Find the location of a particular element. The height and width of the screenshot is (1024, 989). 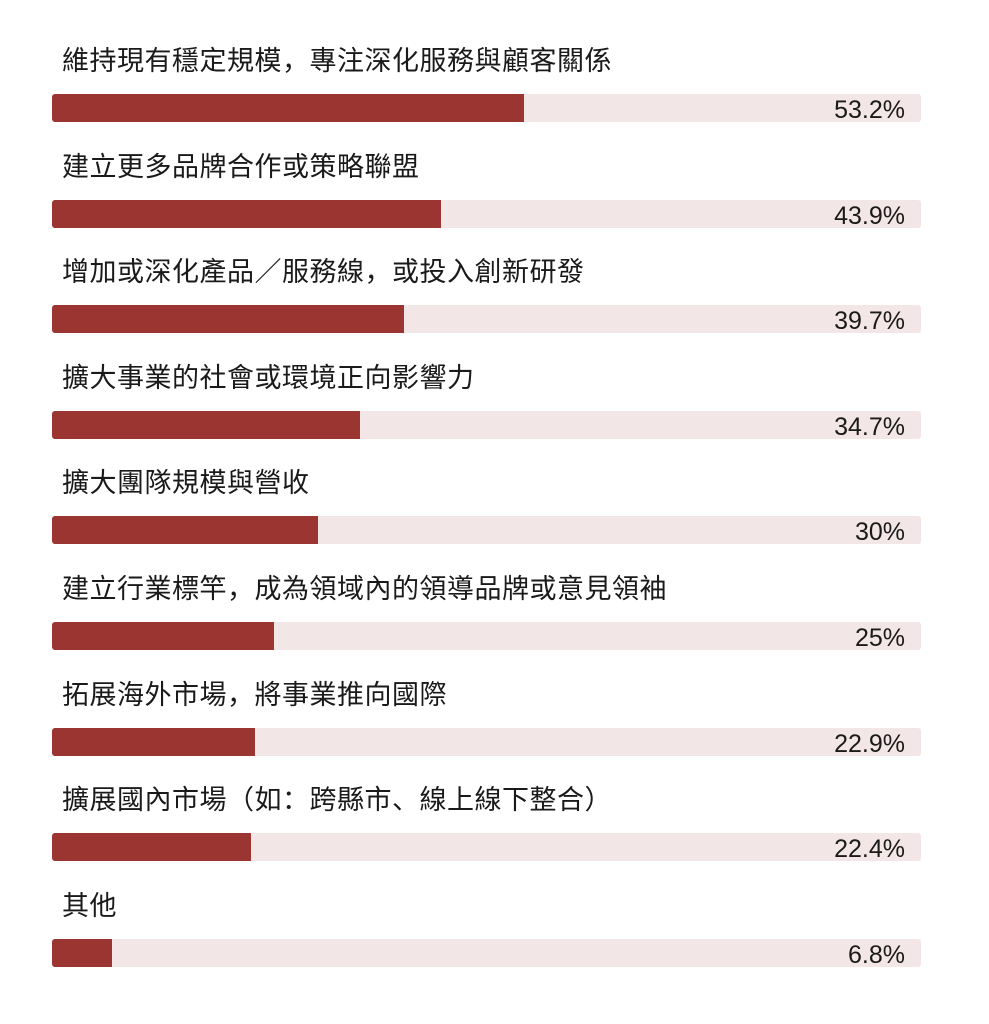

bar-row: 建立行業標竿，成為領域內的領導品牌或意見領袖 25% is located at coordinates (494, 627).